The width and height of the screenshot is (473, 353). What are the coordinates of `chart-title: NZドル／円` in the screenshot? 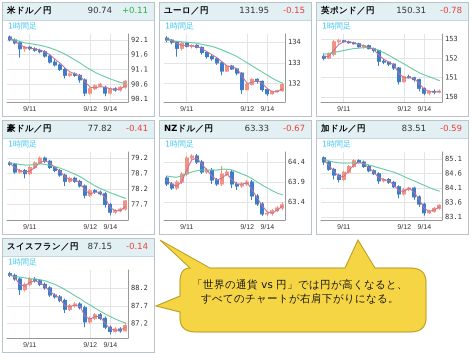 It's located at (189, 129).